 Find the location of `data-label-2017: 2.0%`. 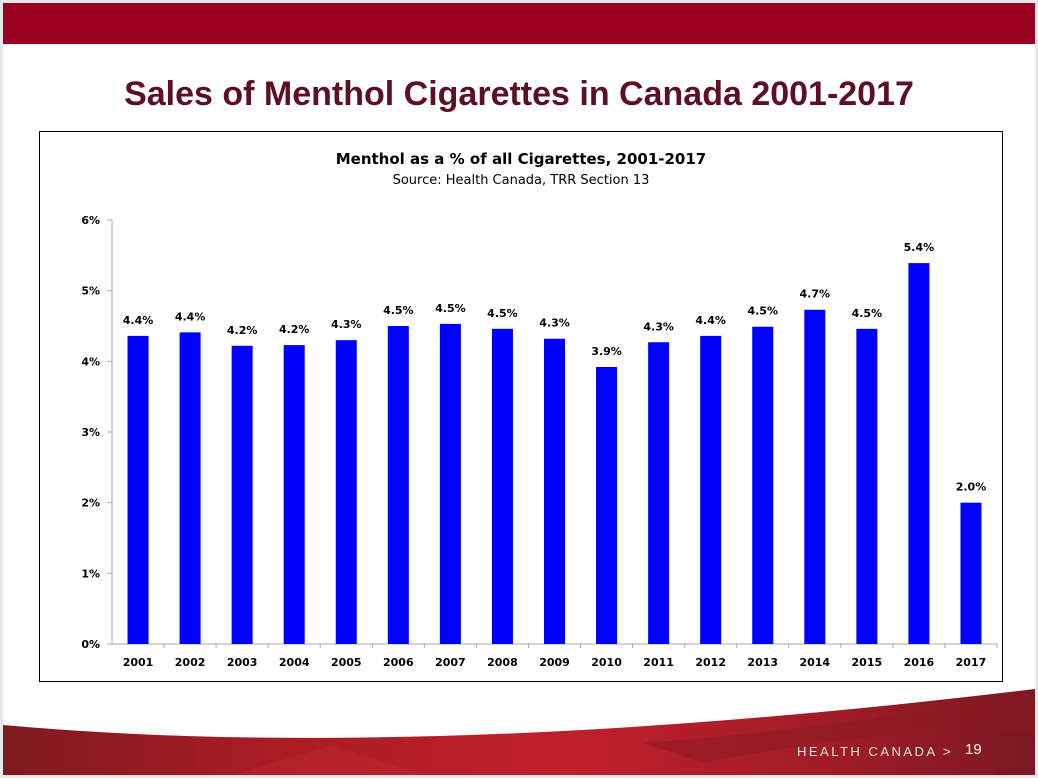

data-label-2017: 2.0% is located at coordinates (971, 487).